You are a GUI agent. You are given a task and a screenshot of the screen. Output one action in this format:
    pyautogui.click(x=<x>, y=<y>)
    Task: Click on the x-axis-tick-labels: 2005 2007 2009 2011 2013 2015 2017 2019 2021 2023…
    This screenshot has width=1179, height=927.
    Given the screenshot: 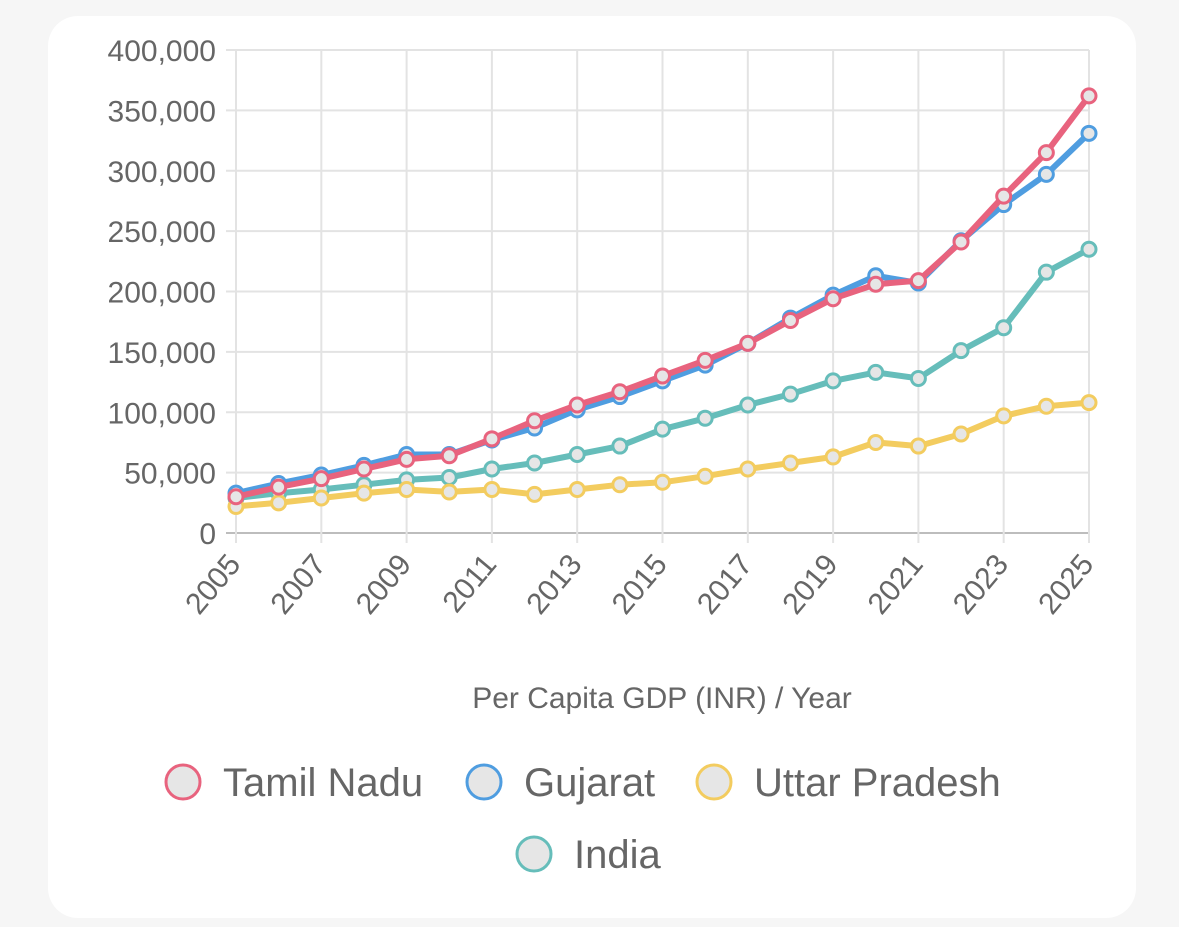 What is the action you would take?
    pyautogui.click(x=639, y=584)
    